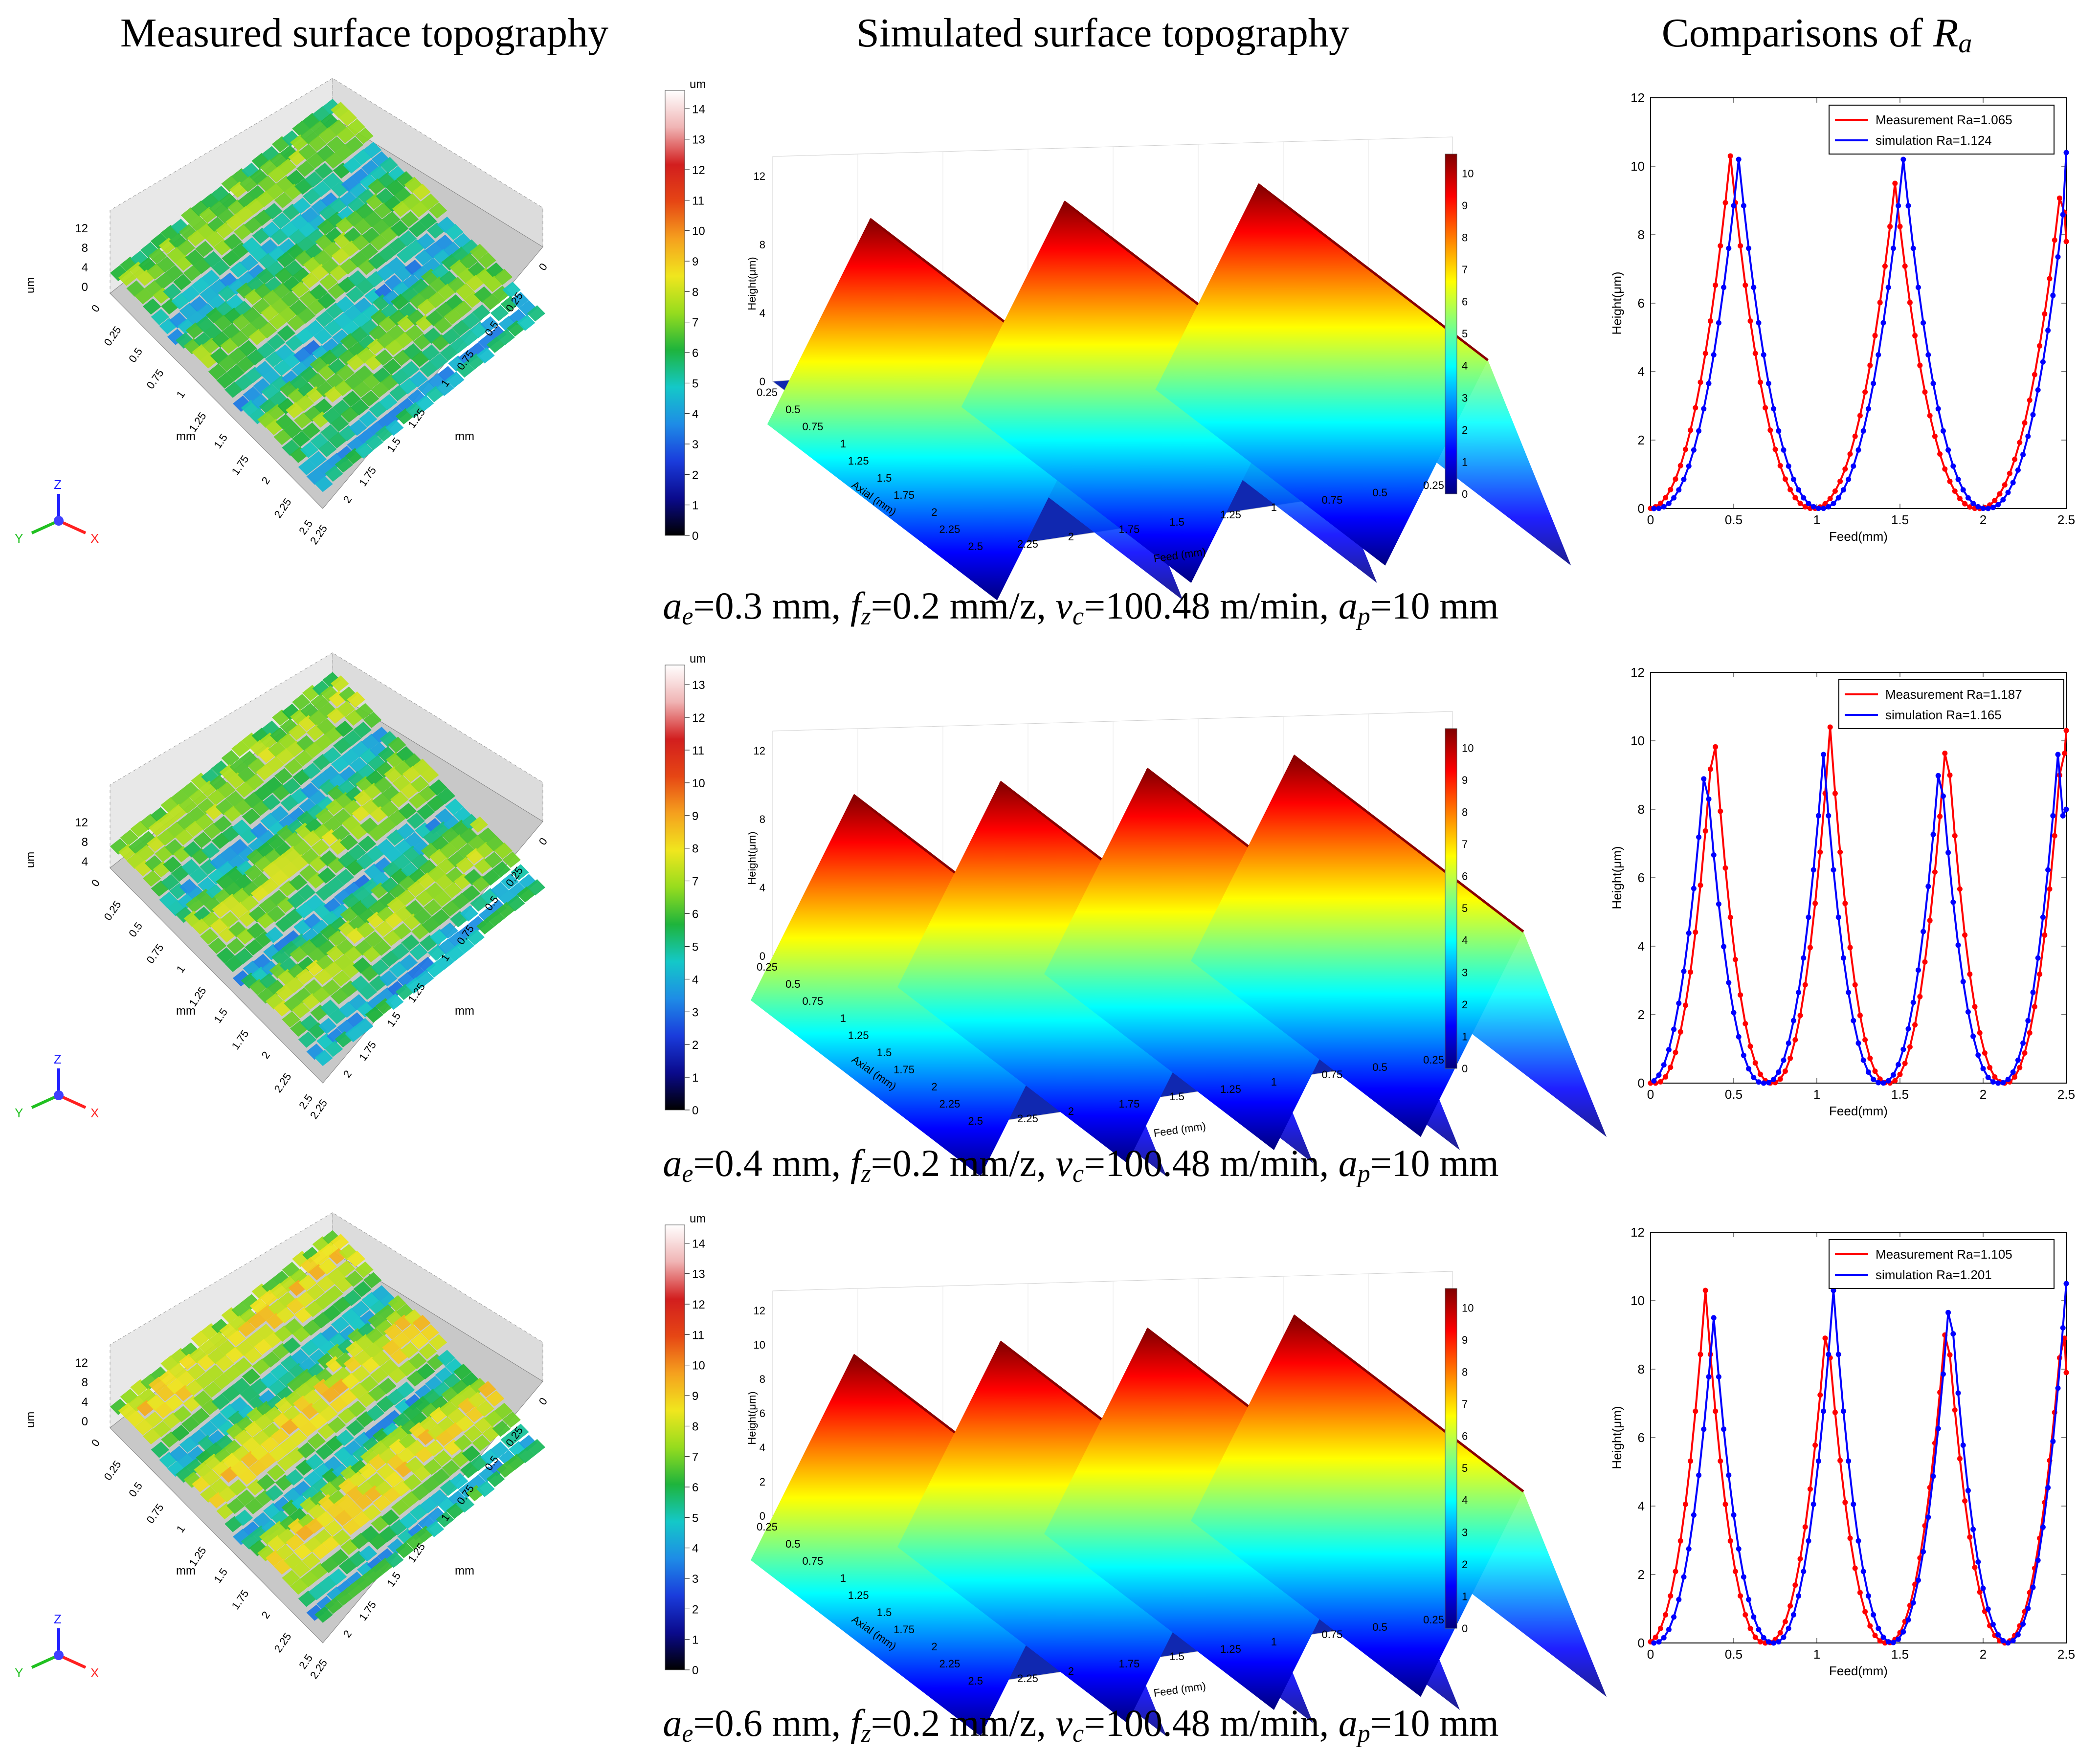 The height and width of the screenshot is (1753, 2100). What do you see at coordinates (673, 1723) in the screenshot?
I see `caption-part: a` at bounding box center [673, 1723].